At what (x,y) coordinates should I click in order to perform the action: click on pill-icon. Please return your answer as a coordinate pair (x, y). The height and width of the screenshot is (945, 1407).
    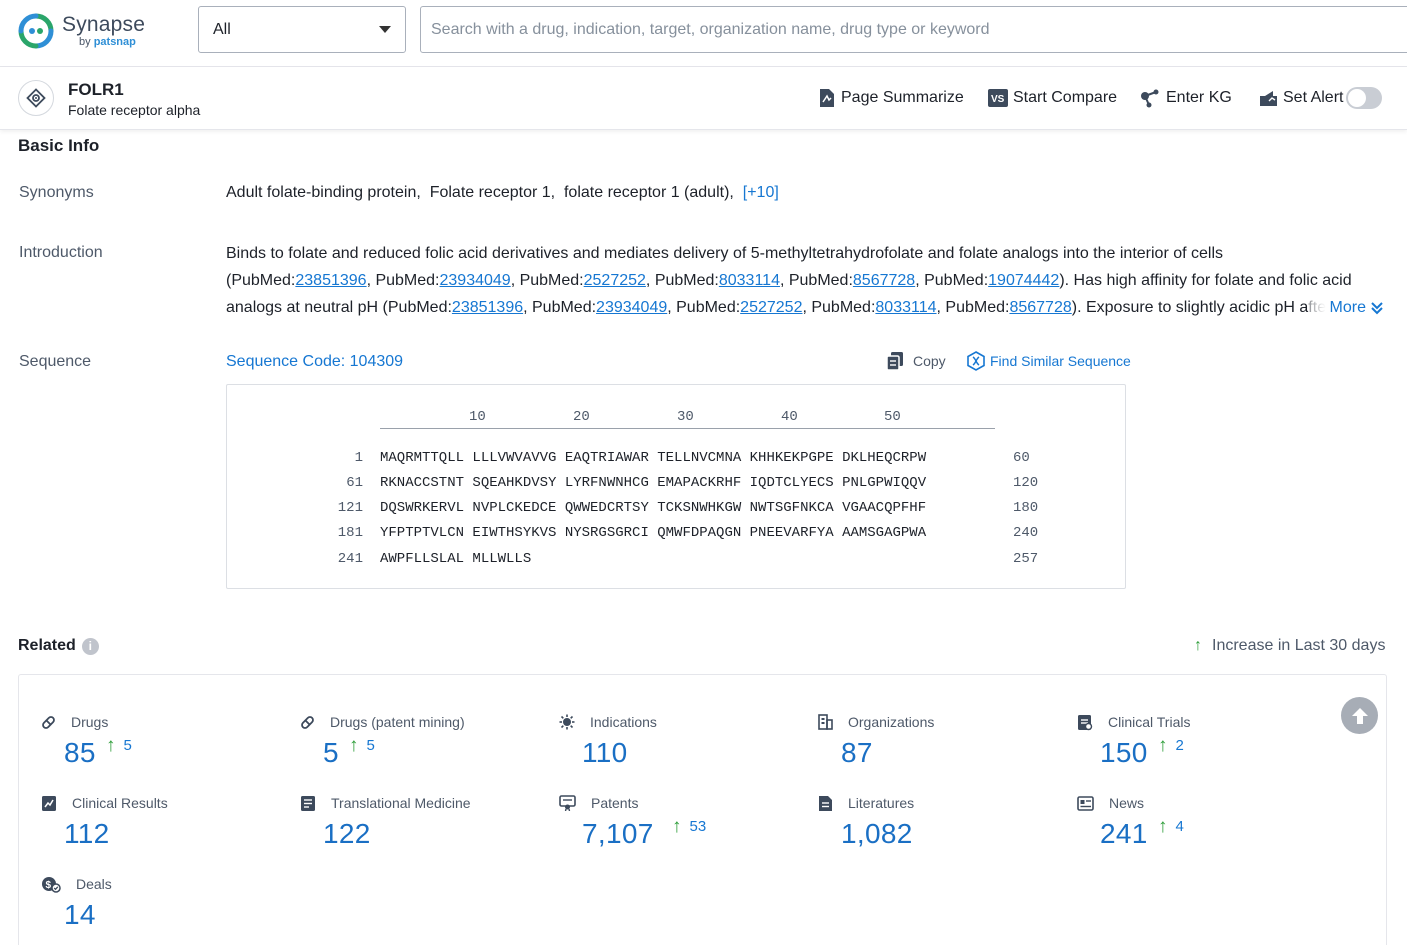
    Looking at the image, I should click on (52, 722).